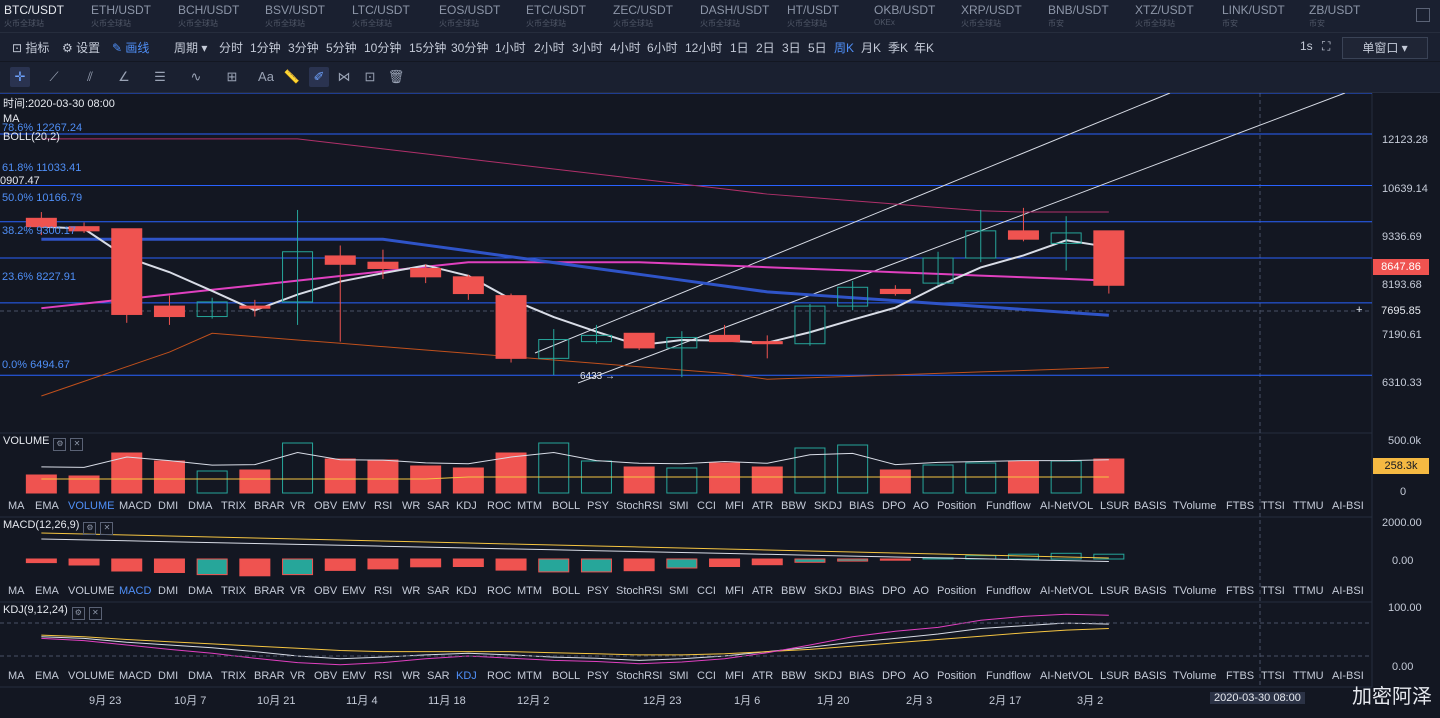 Image resolution: width=1440 pixels, height=718 pixels. I want to click on period-option: 1小时, so click(510, 48).